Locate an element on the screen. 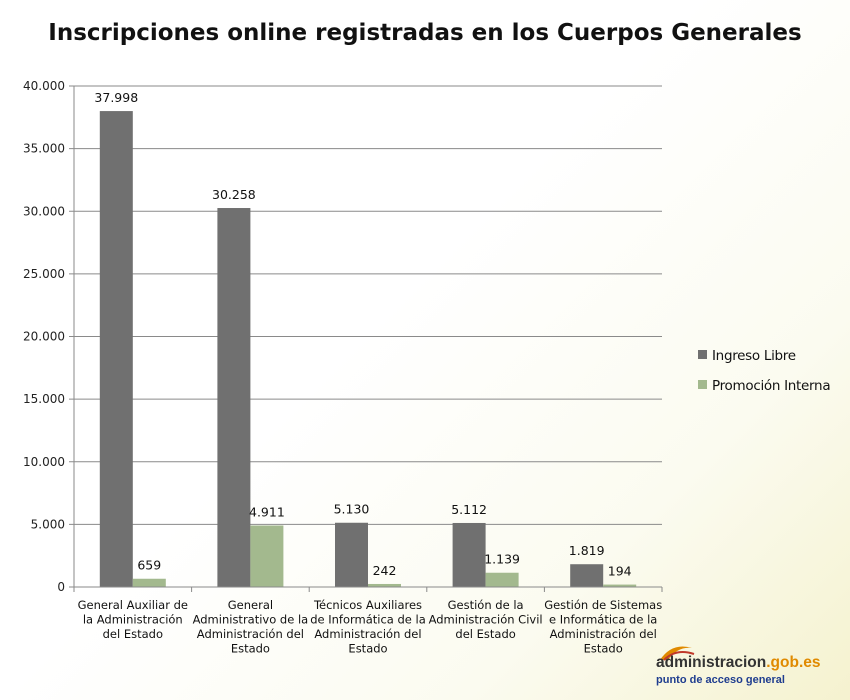 The width and height of the screenshot is (850, 700). data-label: 30.258 is located at coordinates (234, 194).